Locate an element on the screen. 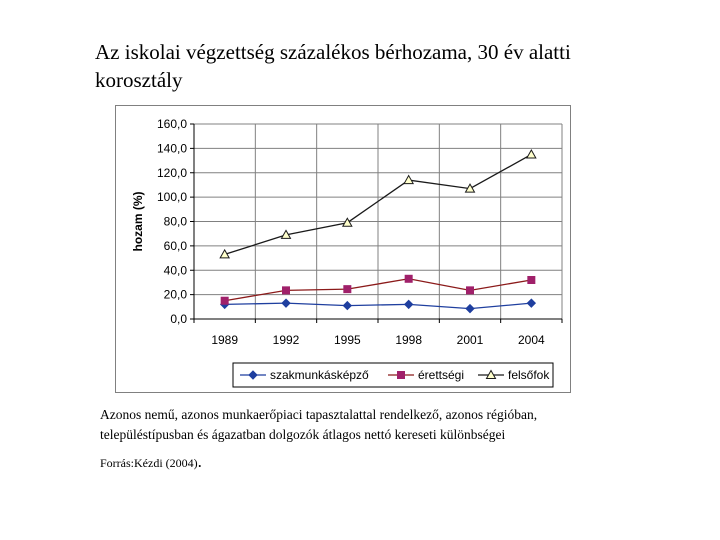 Image resolution: width=720 pixels, height=540 pixels. y-tick-label-7: 140,0 is located at coordinates (172, 148).